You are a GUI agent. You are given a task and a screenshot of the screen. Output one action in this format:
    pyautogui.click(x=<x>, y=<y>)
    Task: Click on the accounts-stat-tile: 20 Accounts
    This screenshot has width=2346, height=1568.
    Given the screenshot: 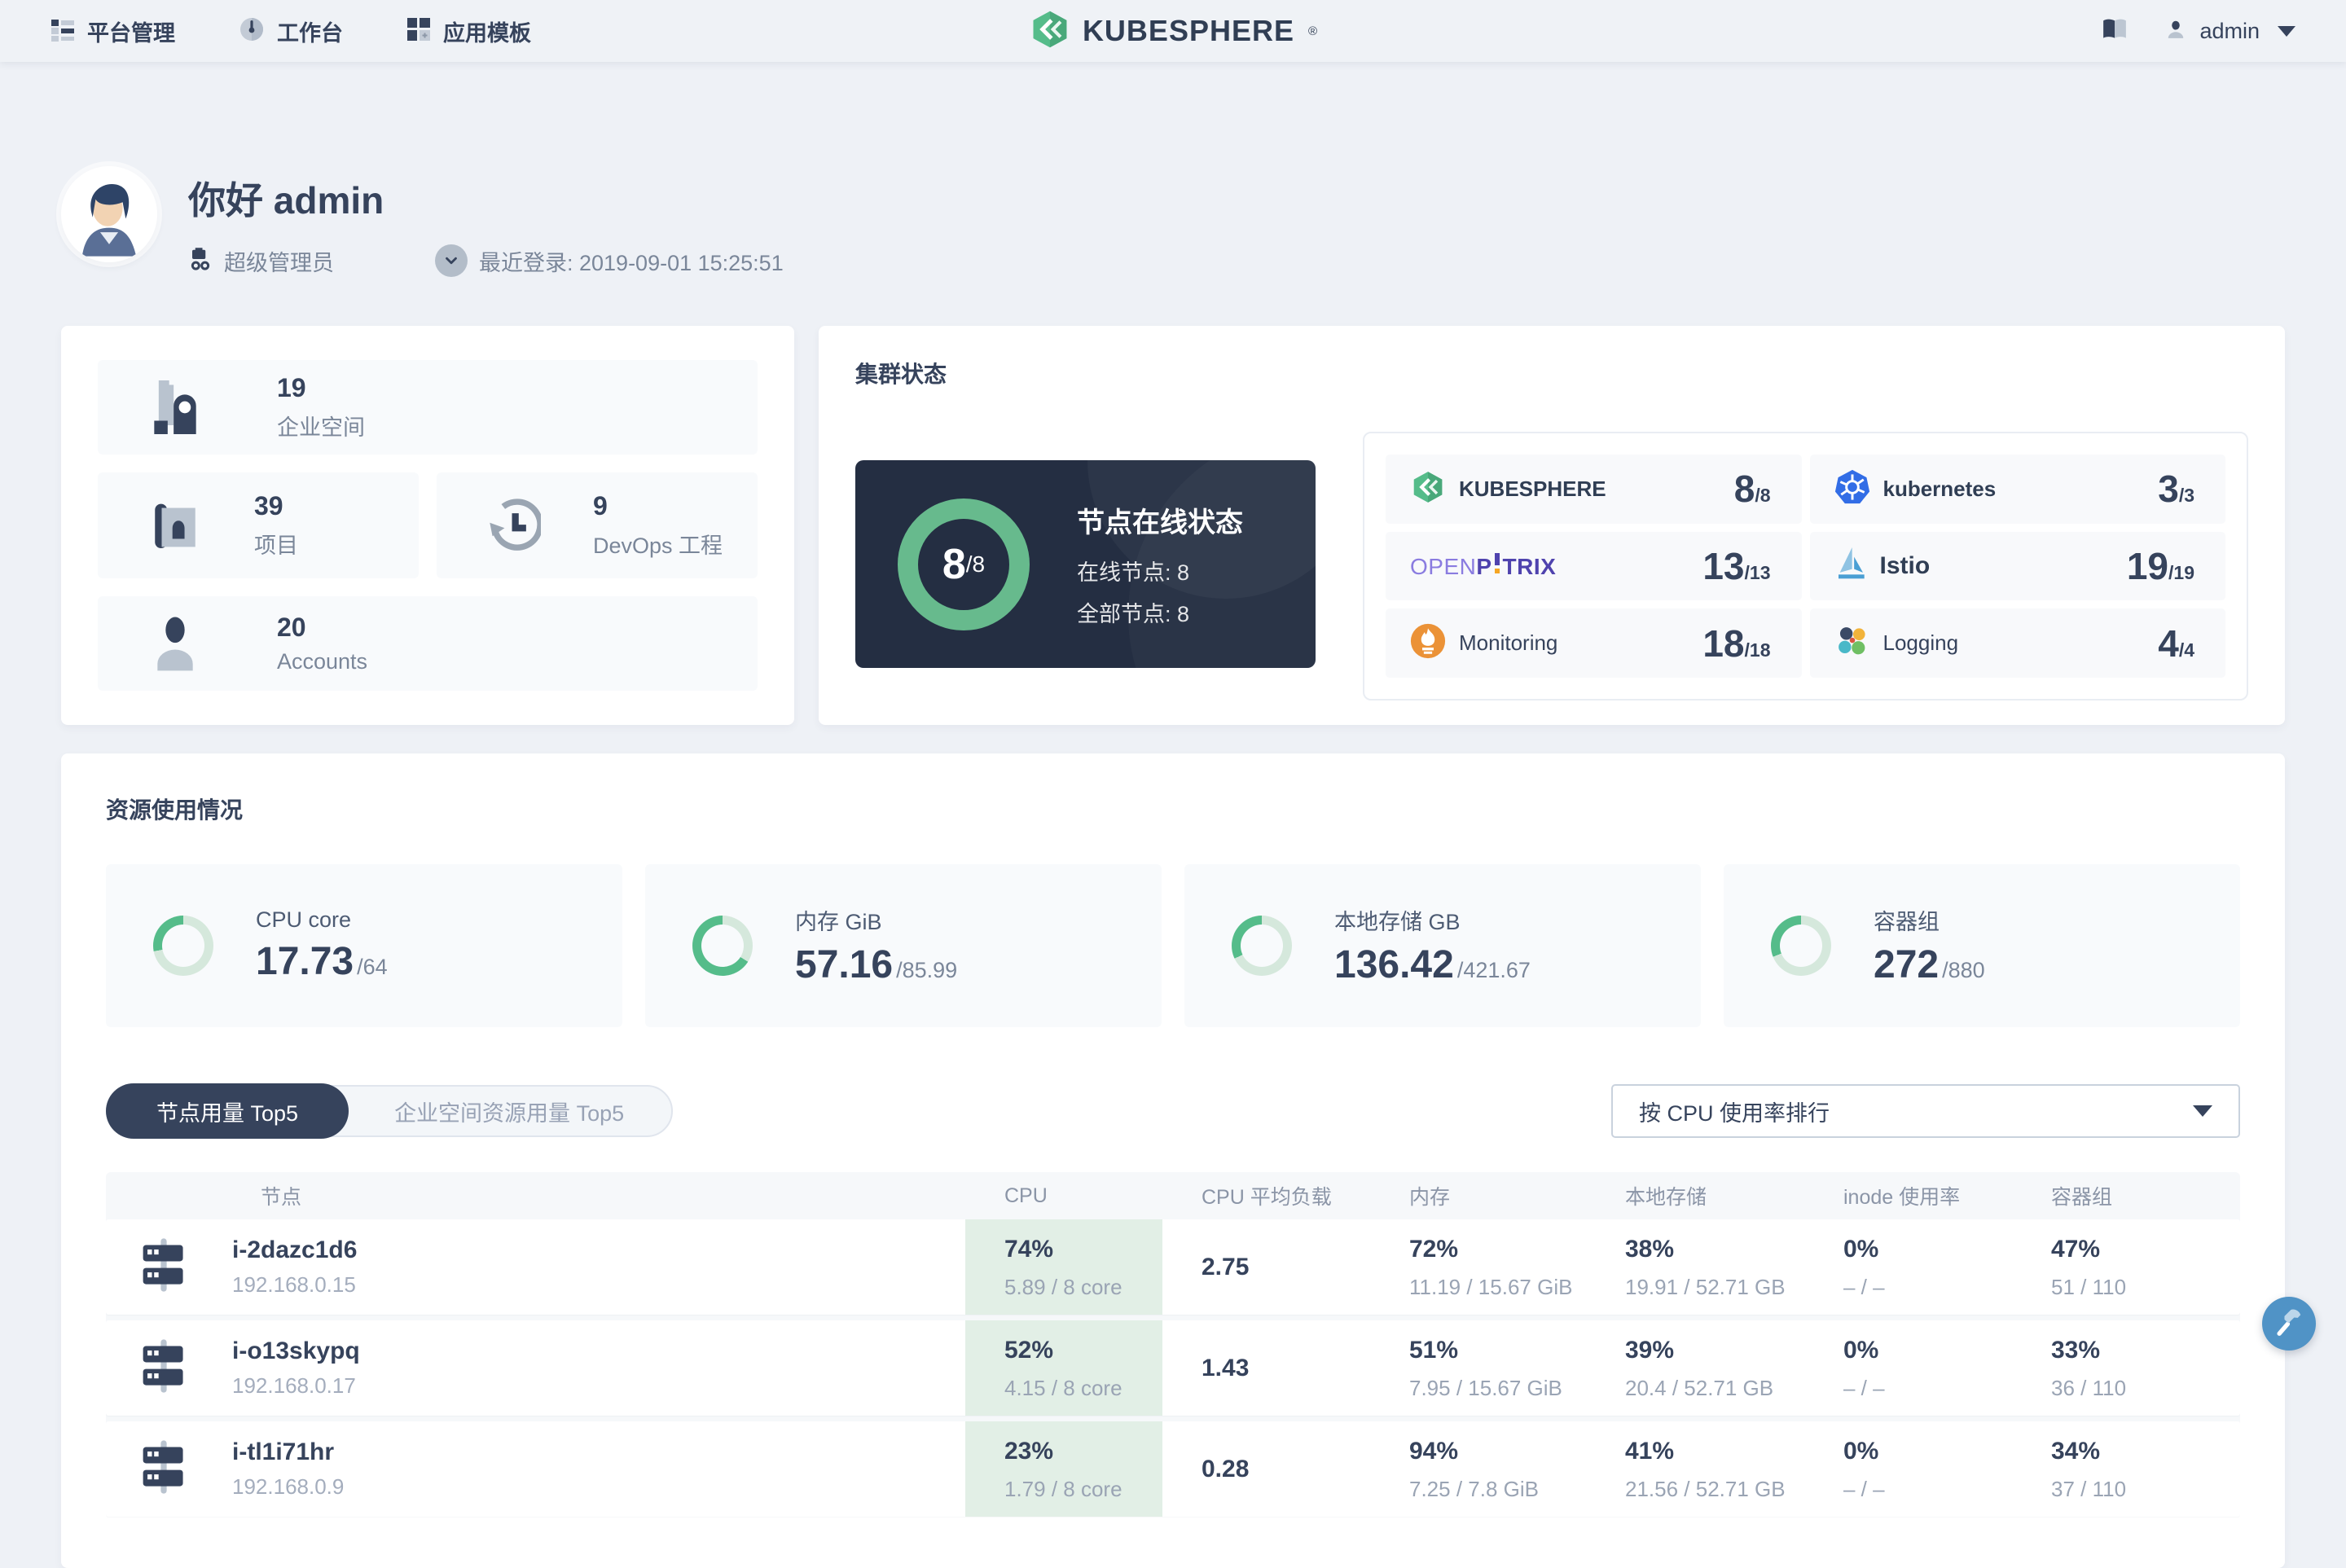 What is the action you would take?
    pyautogui.click(x=428, y=643)
    